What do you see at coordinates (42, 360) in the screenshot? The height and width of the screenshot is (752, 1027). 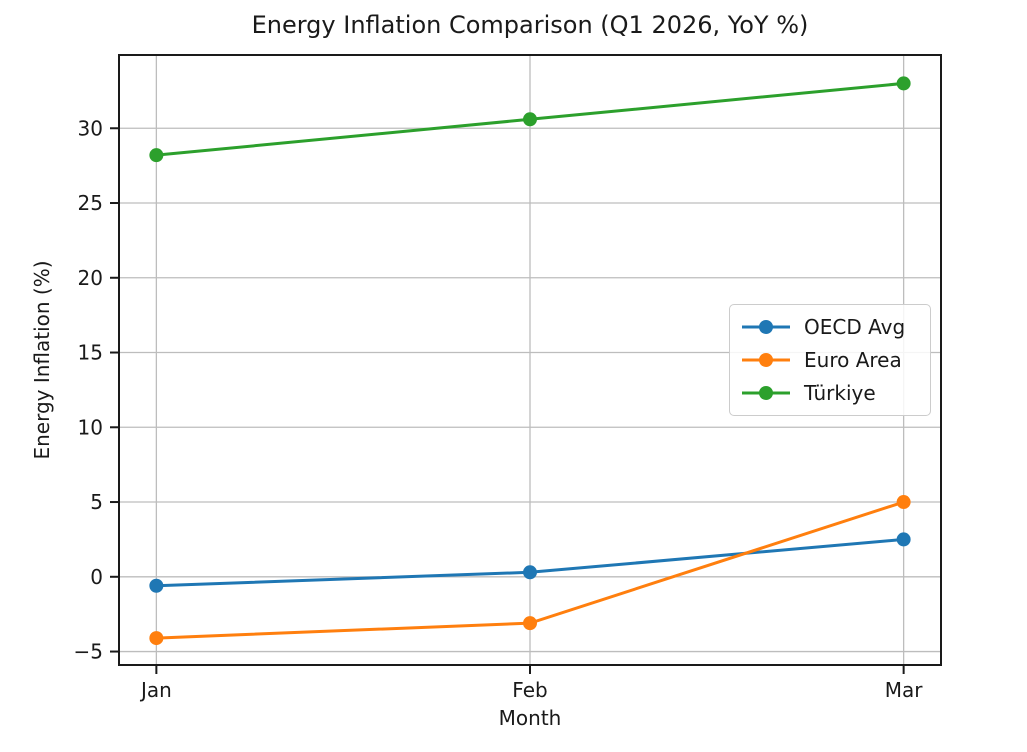 I see `y-axis-label: Energy Inflation (%)` at bounding box center [42, 360].